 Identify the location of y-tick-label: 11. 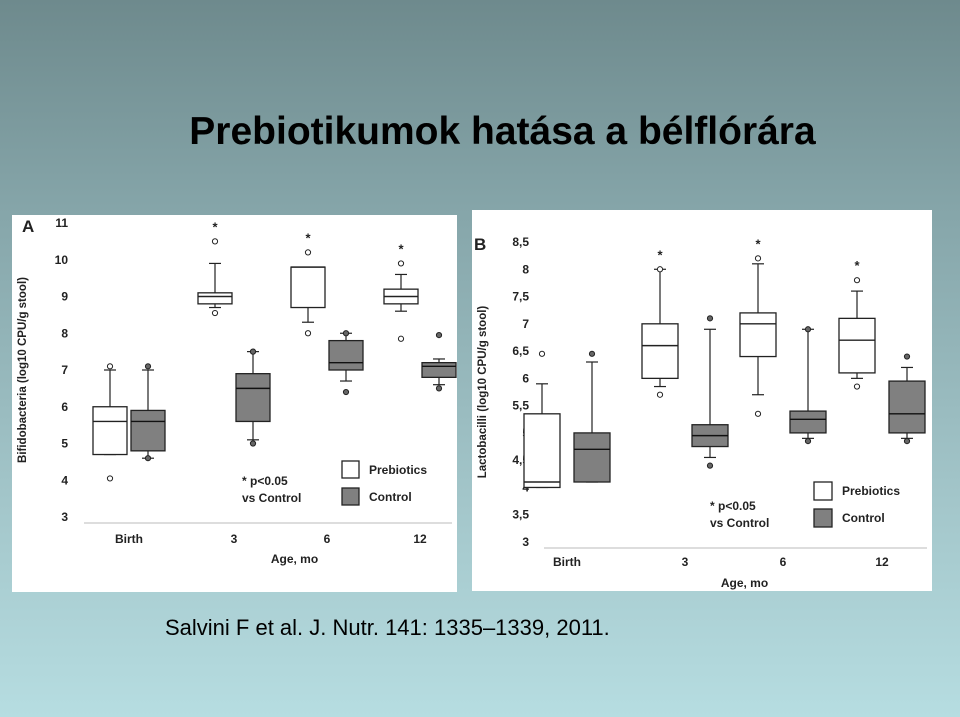
(61, 223).